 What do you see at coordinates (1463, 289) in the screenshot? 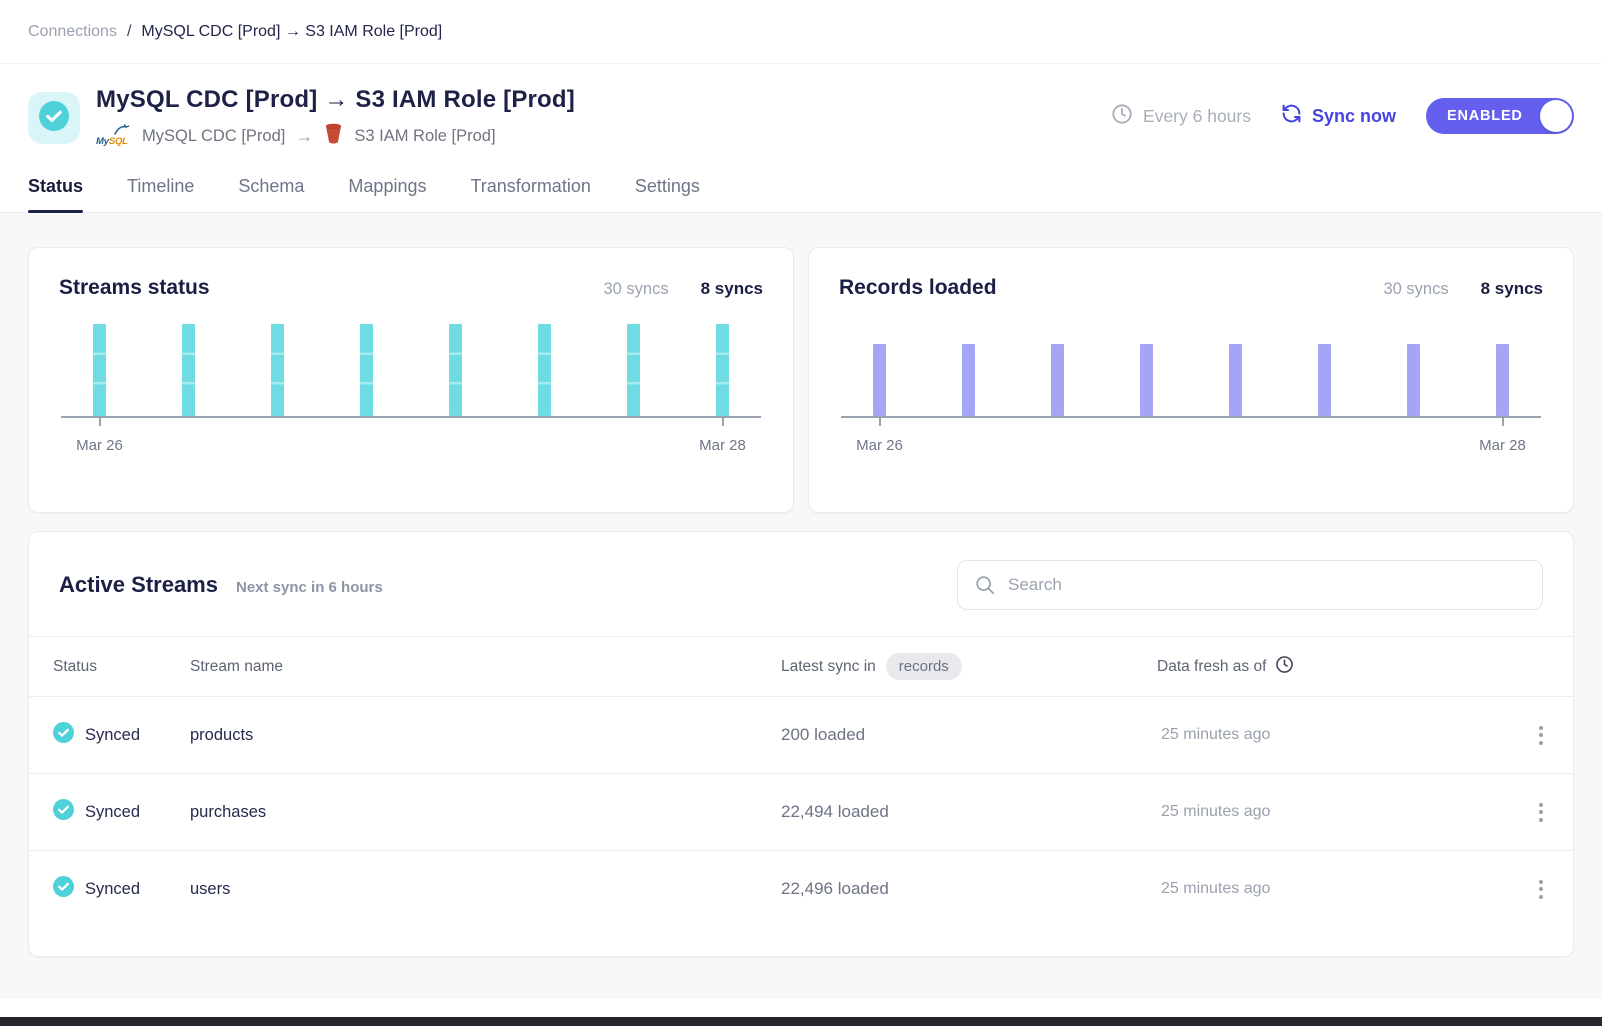
I see `records-loaded-legend: 30 syncs 8 syncs` at bounding box center [1463, 289].